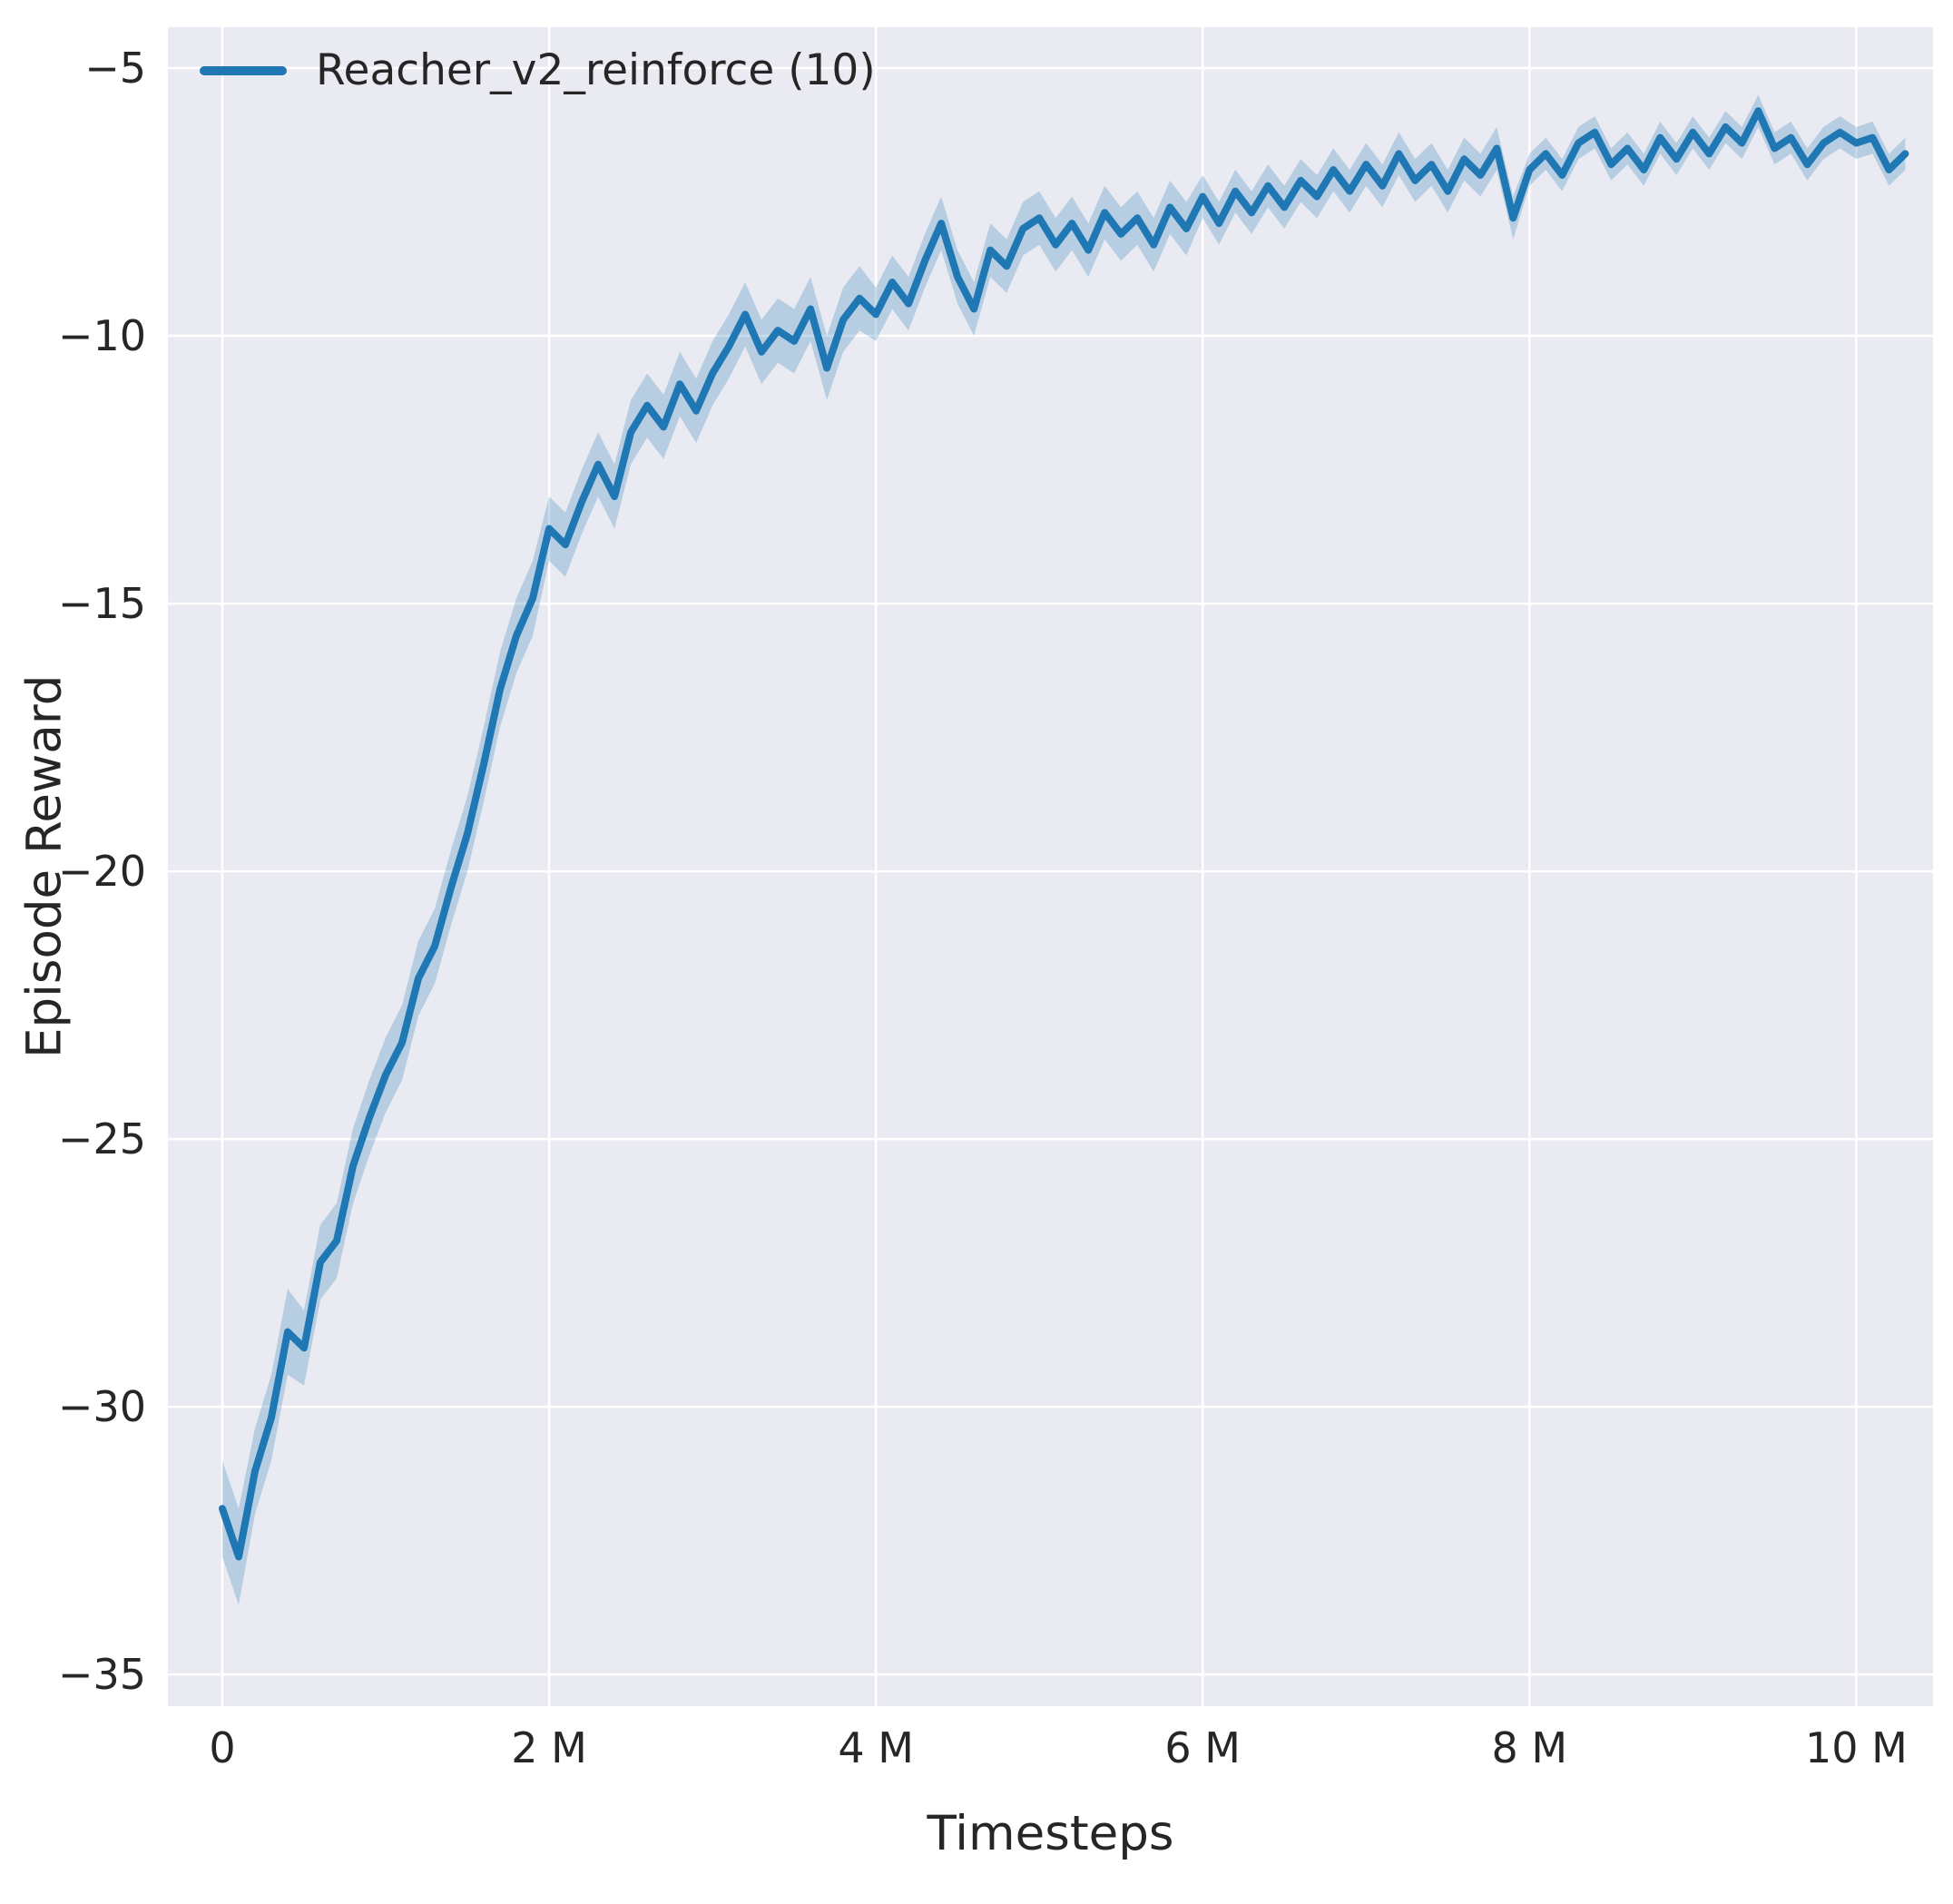 This screenshot has width=1953, height=1904. Describe the element at coordinates (596, 70) in the screenshot. I see `legend-series-label: Reacher_v2_reinforce (10)` at that location.